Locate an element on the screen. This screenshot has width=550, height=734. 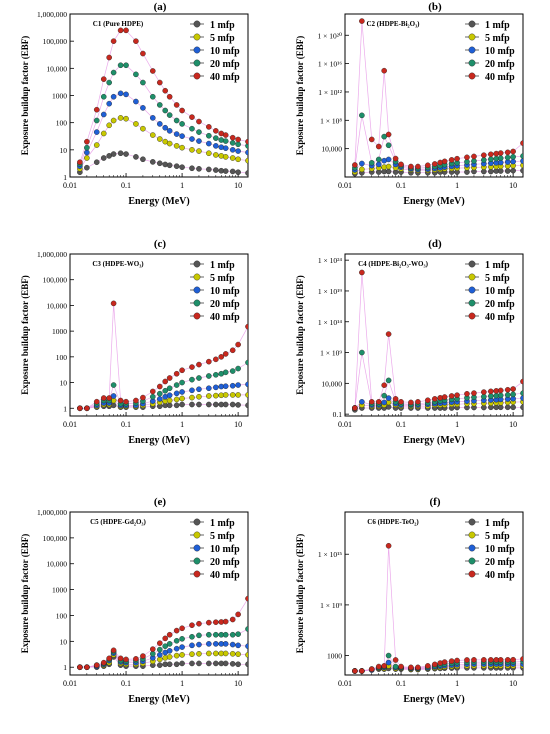
chart-title: C3 (HDPE-WO₃) is located at coordinates (118, 264).